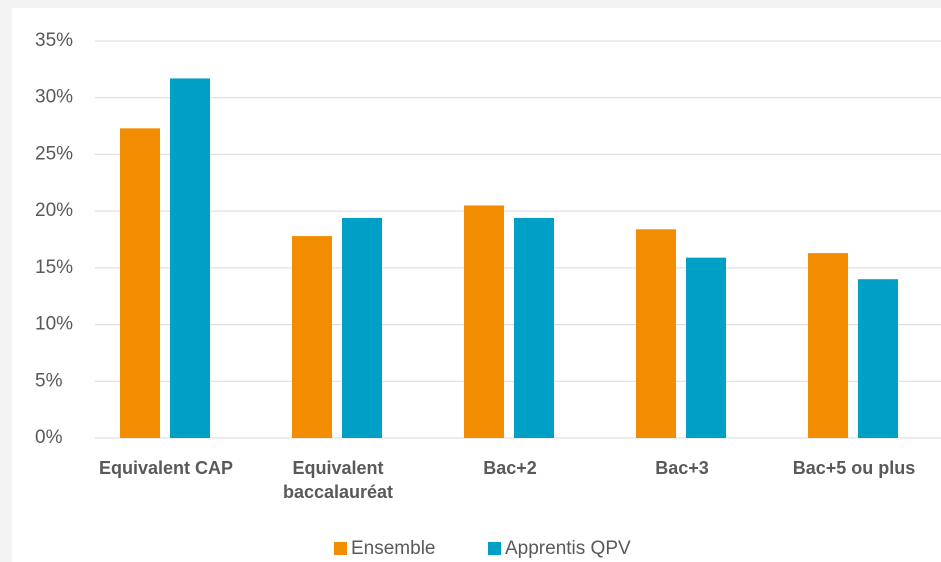 This screenshot has width=941, height=562. What do you see at coordinates (568, 548) in the screenshot?
I see `legend-label: Apprentis QPV` at bounding box center [568, 548].